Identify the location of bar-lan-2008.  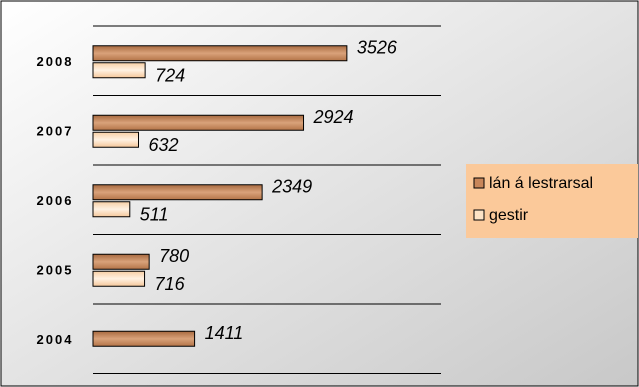
(220, 53).